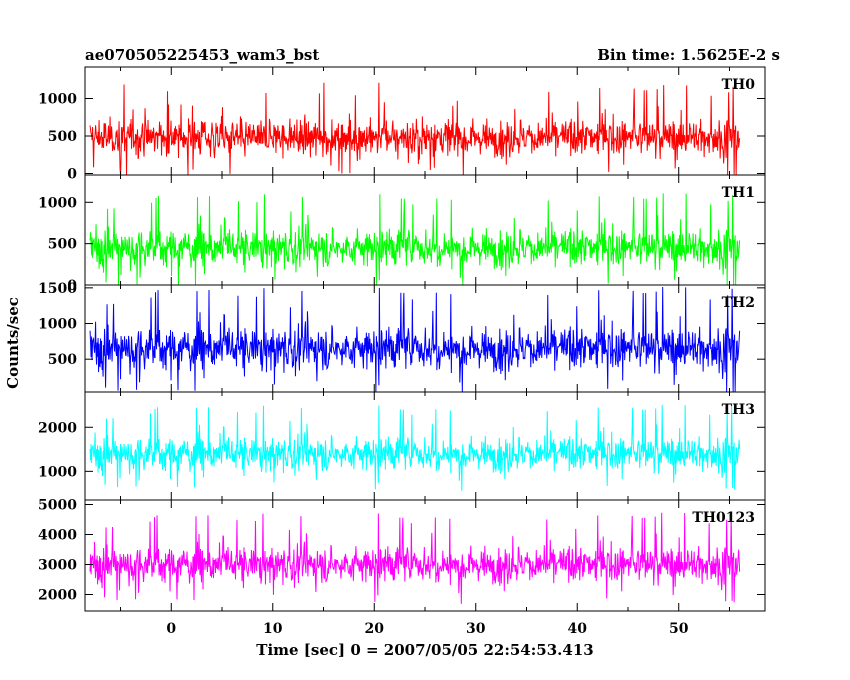 Image resolution: width=850 pixels, height=680 pixels. I want to click on series-line-th1, so click(415, 239).